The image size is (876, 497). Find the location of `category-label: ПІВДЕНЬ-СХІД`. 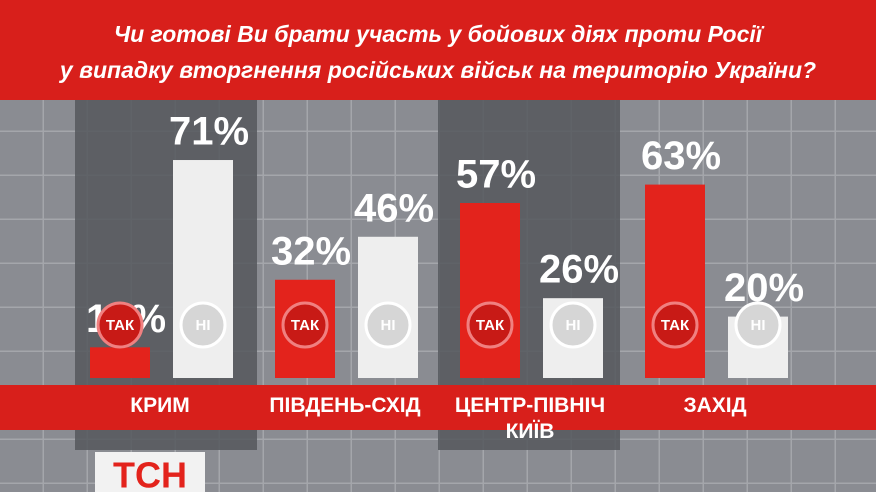

category-label: ПІВДЕНЬ-СХІД is located at coordinates (345, 405).